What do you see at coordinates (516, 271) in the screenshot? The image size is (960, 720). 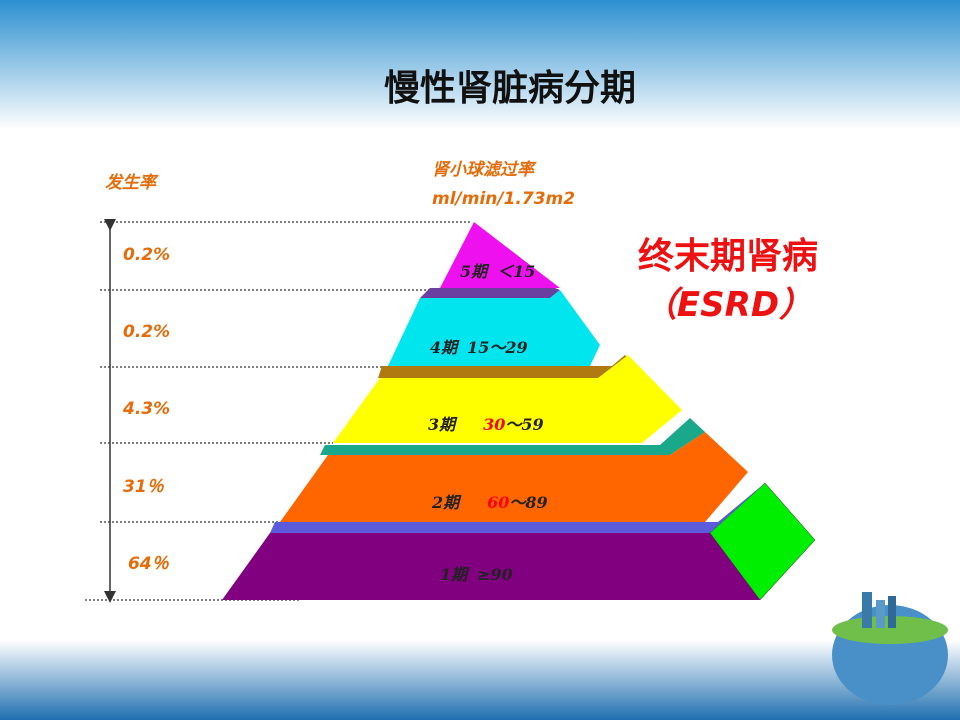 I see `stage-range: ＜15` at bounding box center [516, 271].